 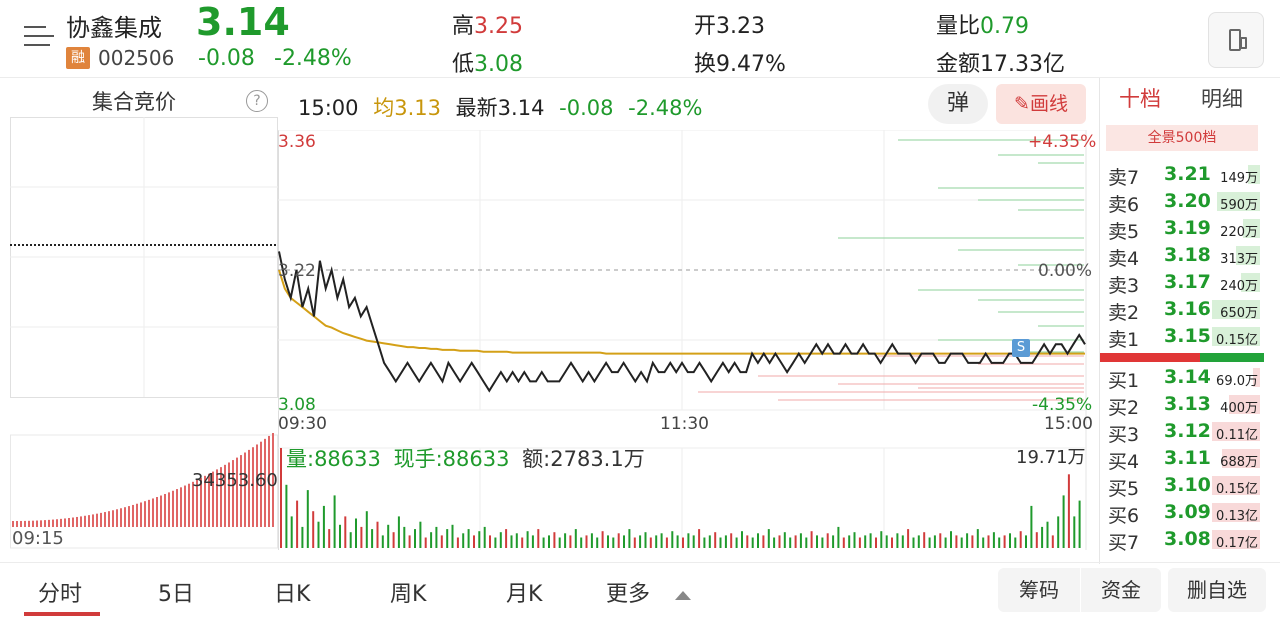 I want to click on sell-row: 卖3 3.17 240万, so click(x=1182, y=283).